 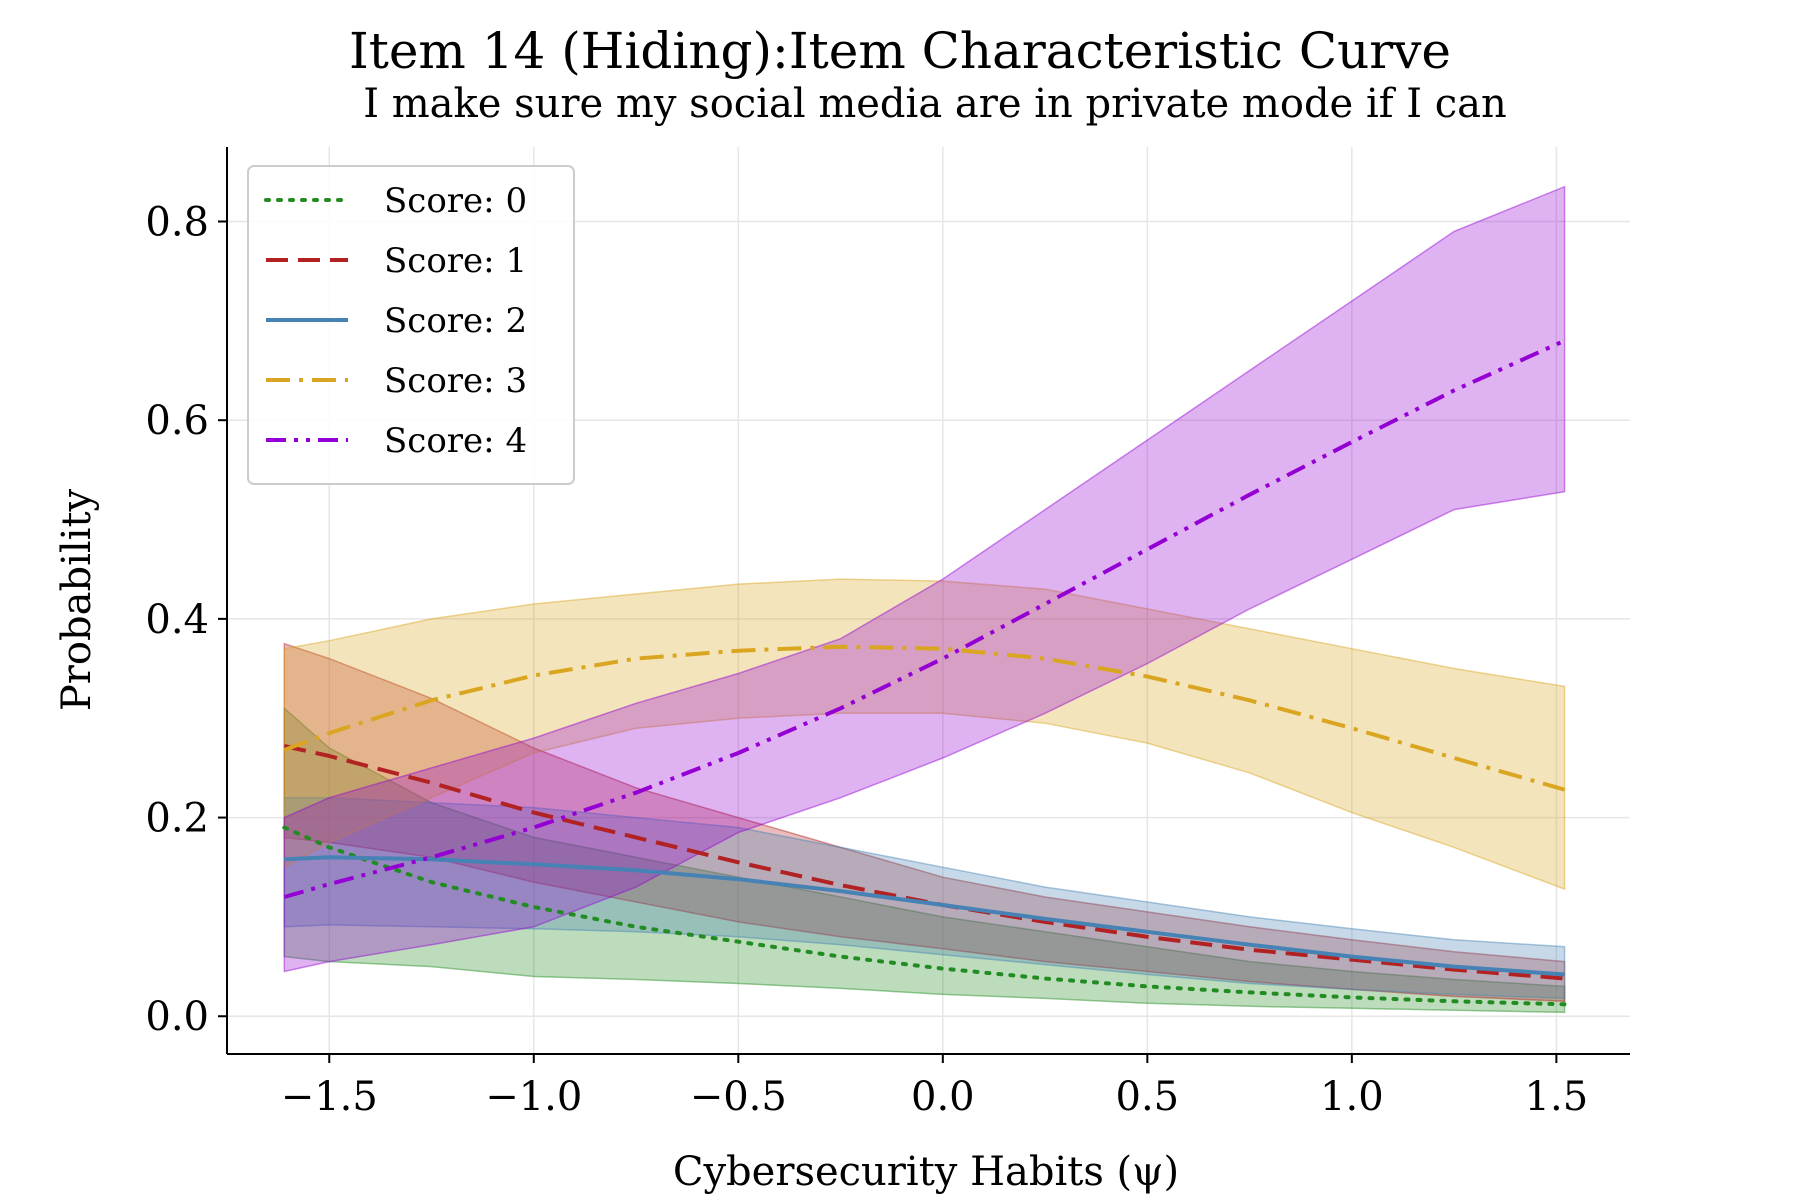 What do you see at coordinates (943, 1097) in the screenshot?
I see `x-tick-label: 0.0` at bounding box center [943, 1097].